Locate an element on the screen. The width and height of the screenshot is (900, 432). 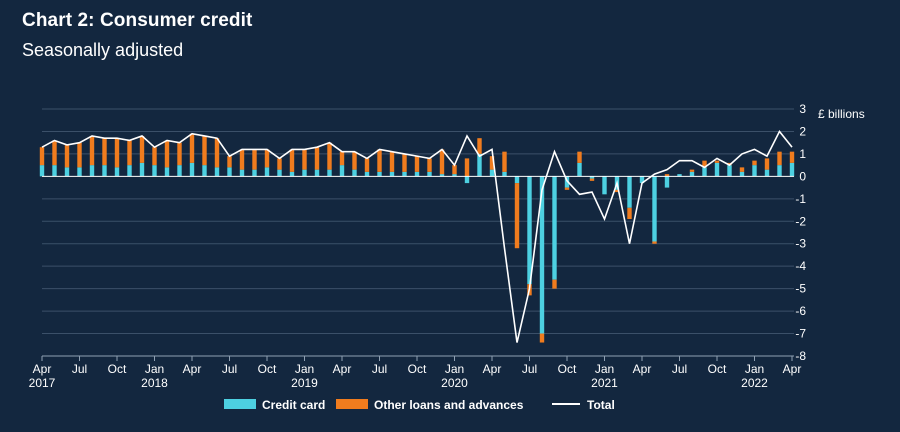
y-tick-label: -2 is located at coordinates (800, 221).